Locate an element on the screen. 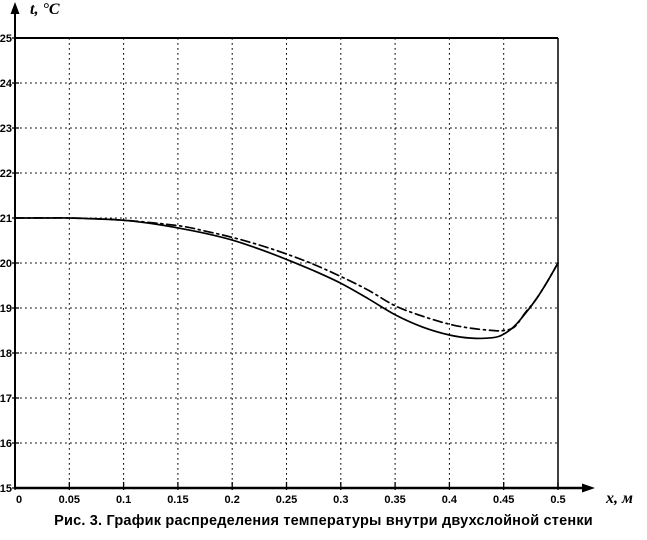 The height and width of the screenshot is (540, 647). y-tick-label: 16 is located at coordinates (6, 444).